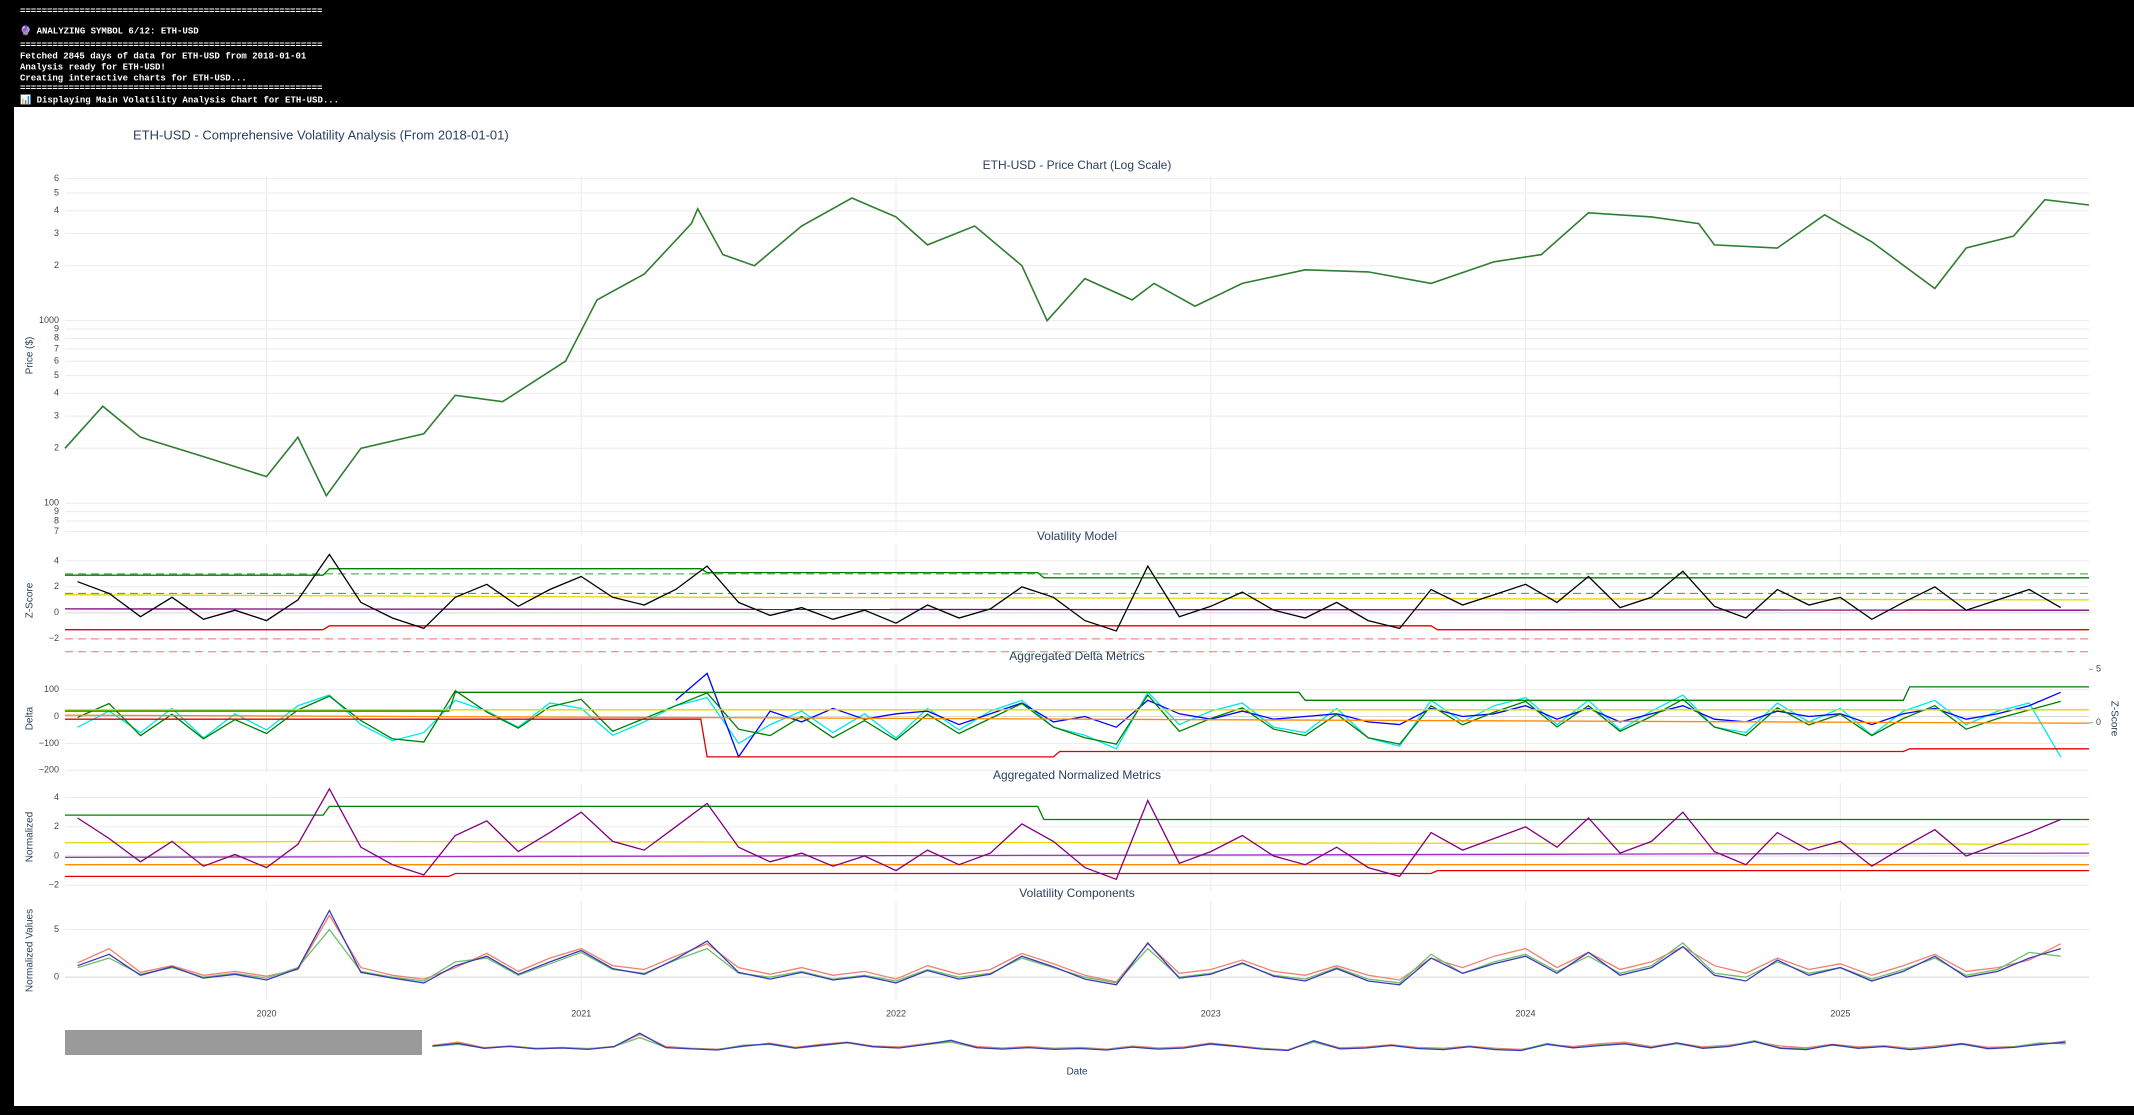 The image size is (2134, 1115). I want to click on y-axis-label: Delta, so click(30, 718).